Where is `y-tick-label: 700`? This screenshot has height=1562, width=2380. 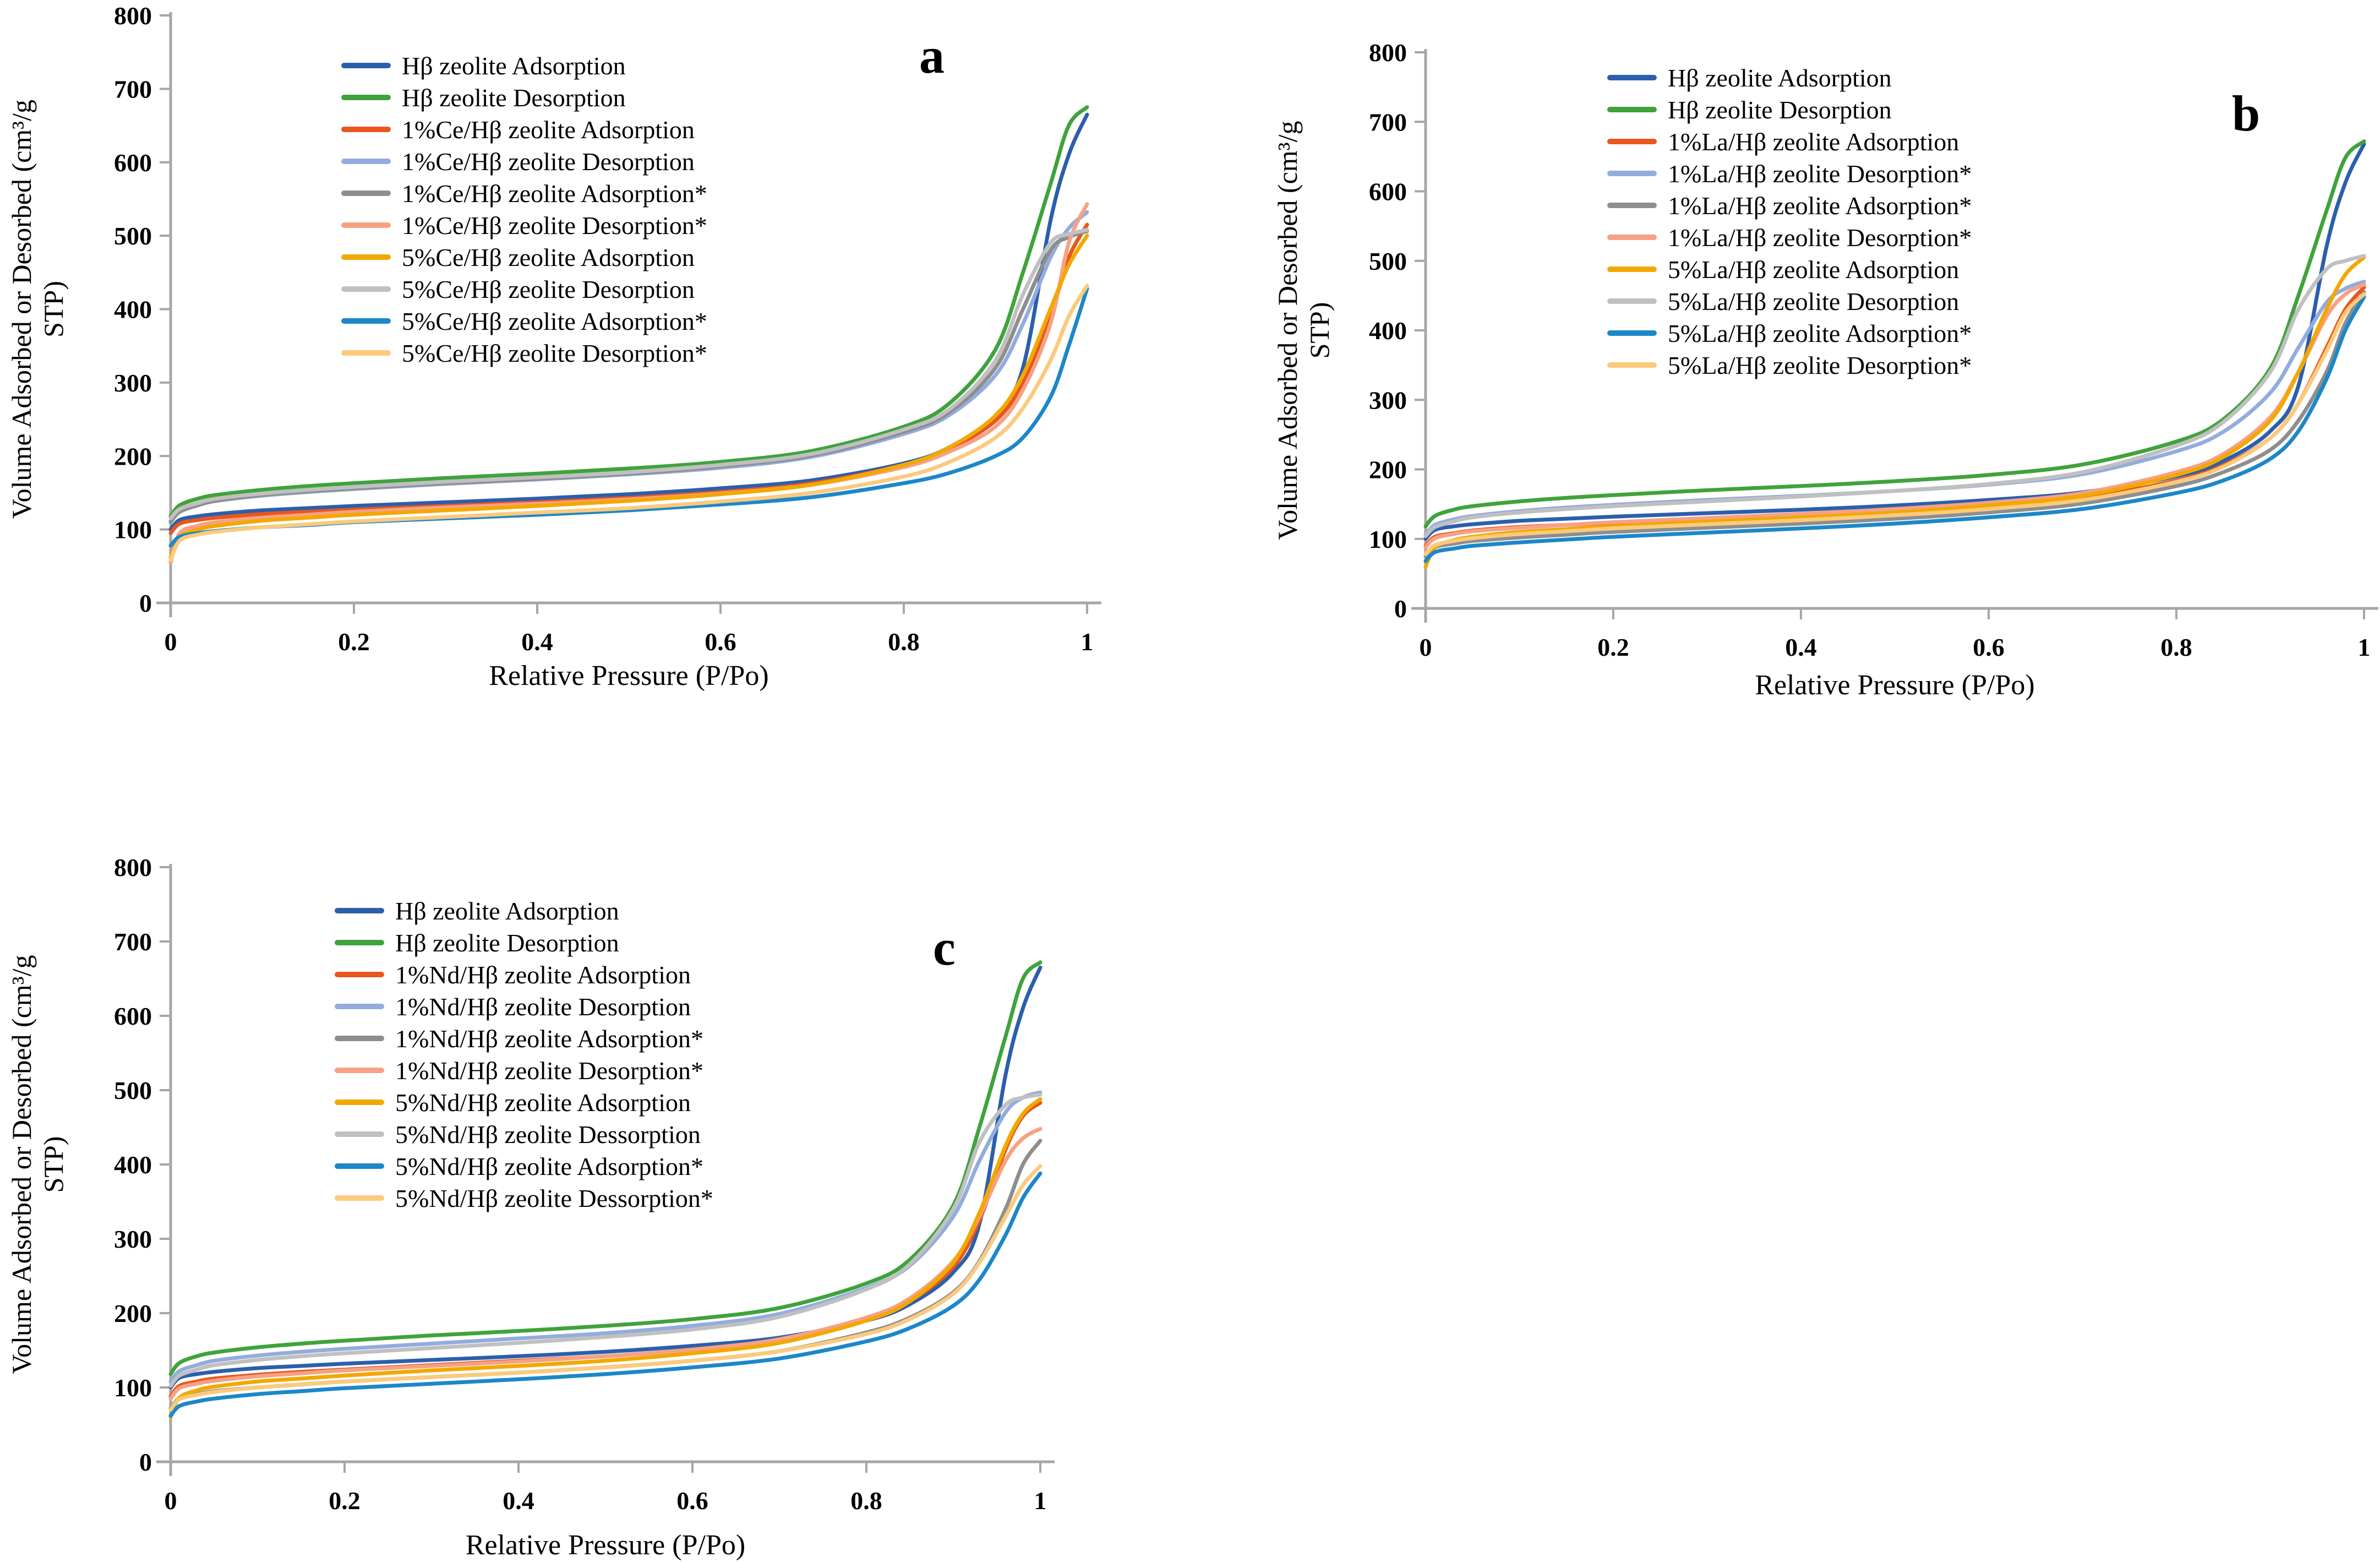
y-tick-label: 700 is located at coordinates (133, 942).